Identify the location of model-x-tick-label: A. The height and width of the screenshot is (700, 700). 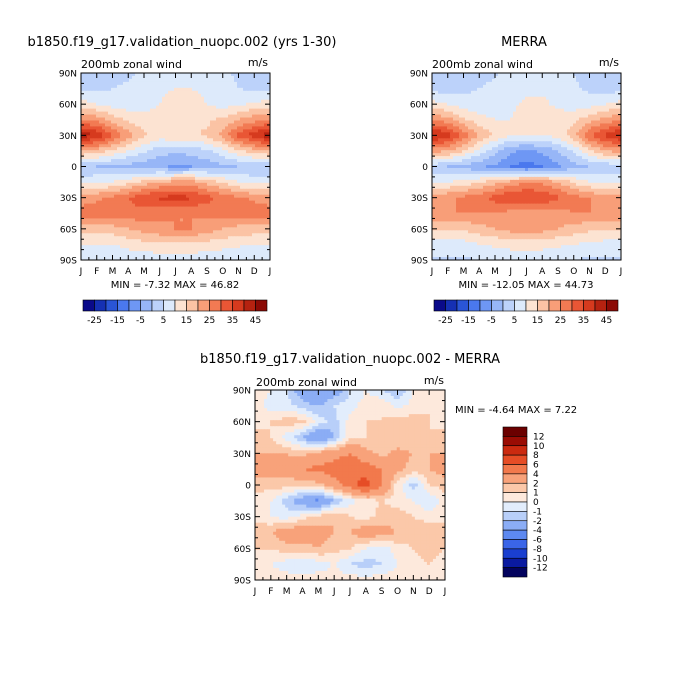
(191, 272).